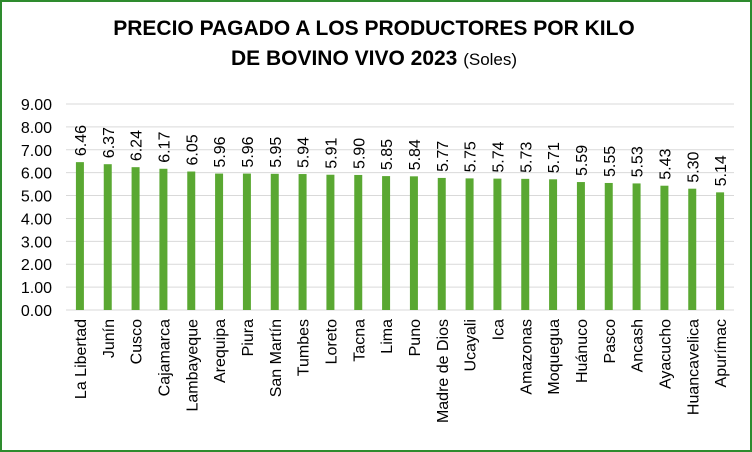 The image size is (752, 452). What do you see at coordinates (526, 357) in the screenshot?
I see `x-tick-label: Amazonas` at bounding box center [526, 357].